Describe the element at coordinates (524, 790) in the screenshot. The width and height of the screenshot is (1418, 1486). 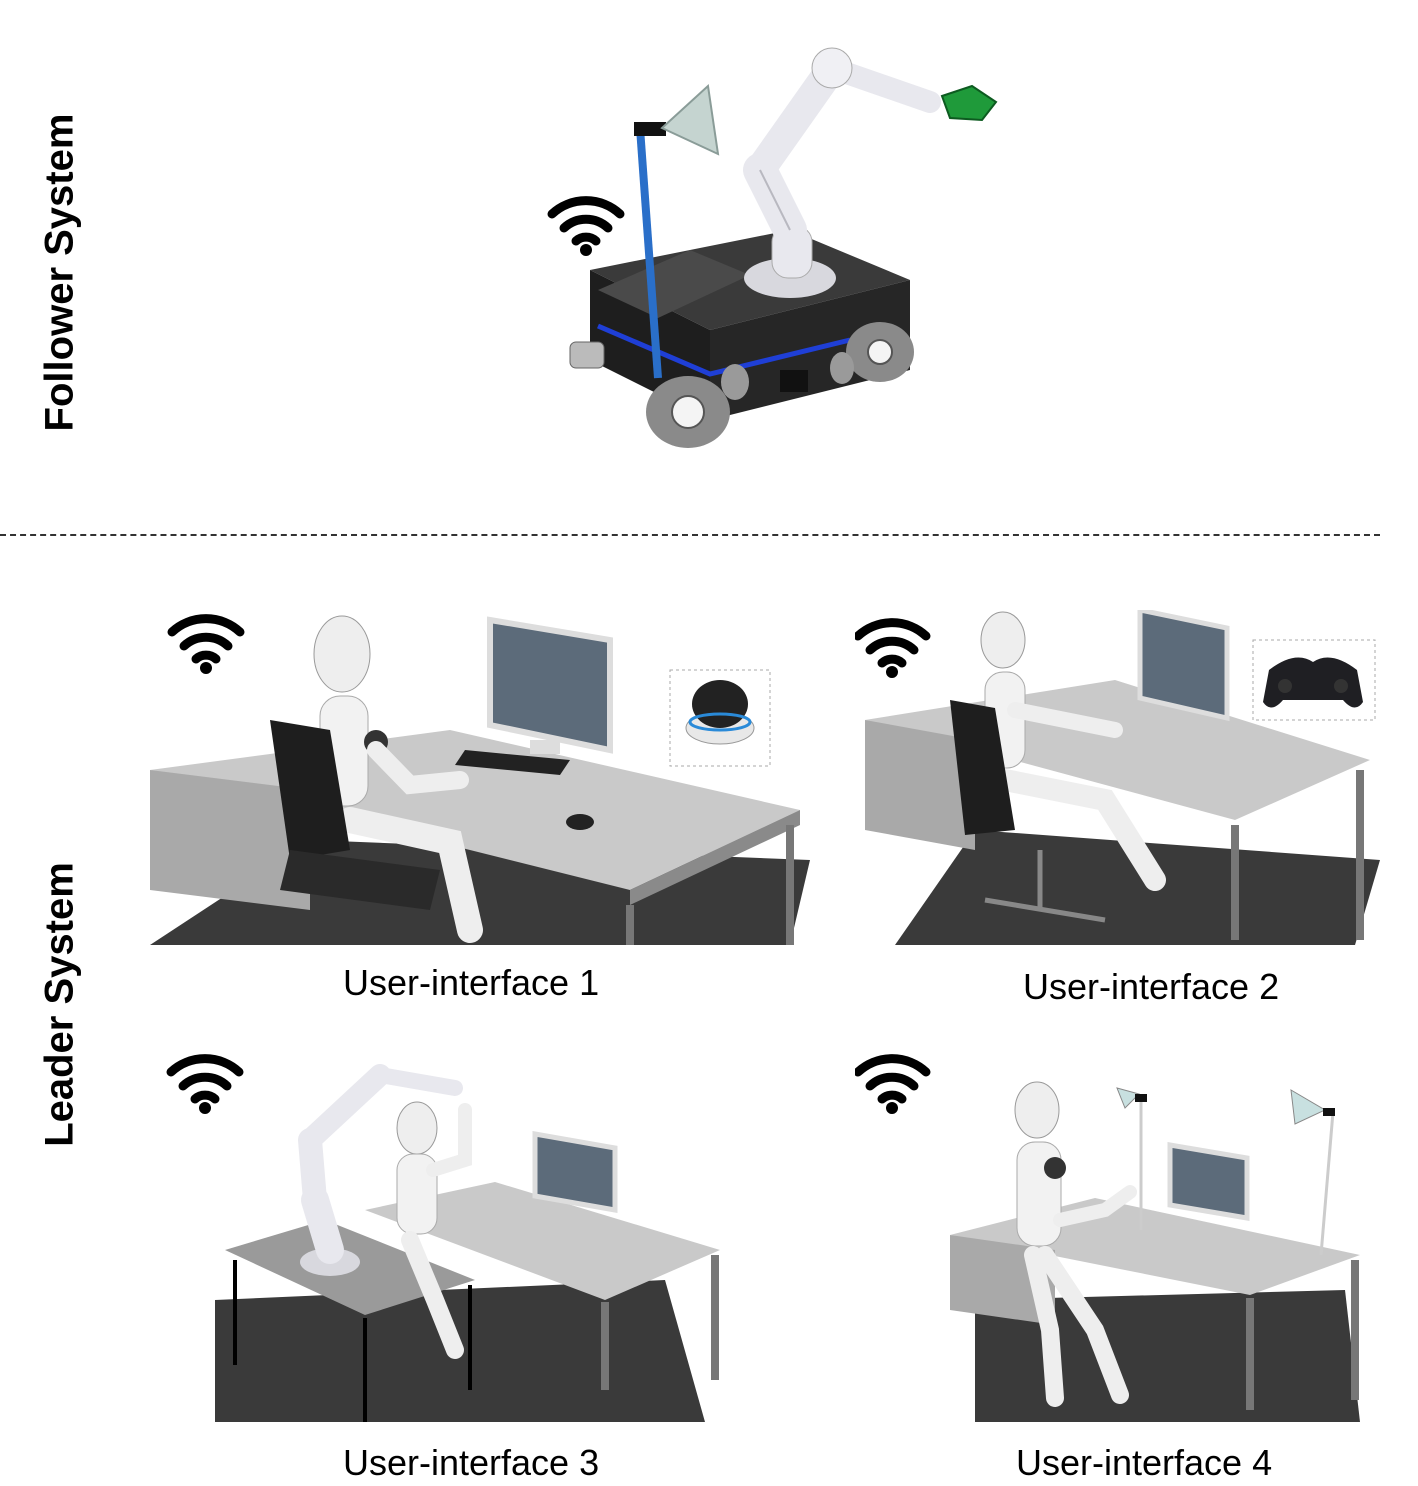
I see `keyboard-and-mouse` at that location.